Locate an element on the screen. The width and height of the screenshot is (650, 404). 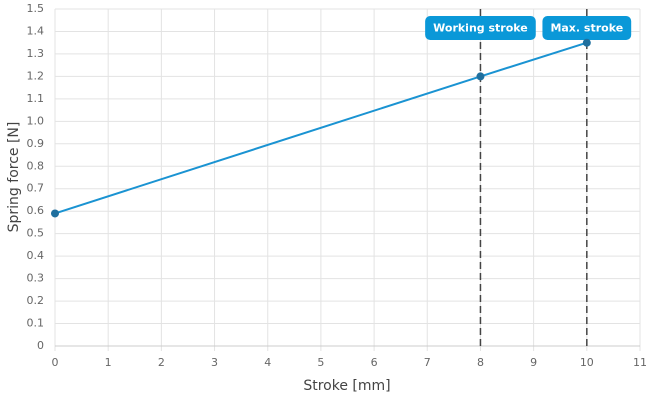
y-tick-label: 0.9 is located at coordinates (36, 143).